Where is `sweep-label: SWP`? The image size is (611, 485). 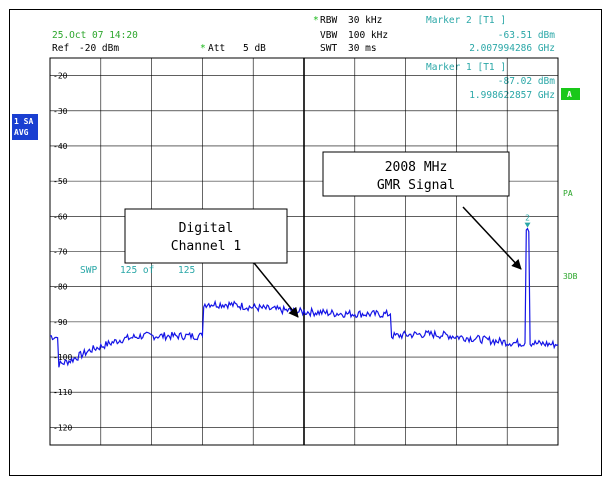
sweep-label: SWP is located at coordinates (88, 270).